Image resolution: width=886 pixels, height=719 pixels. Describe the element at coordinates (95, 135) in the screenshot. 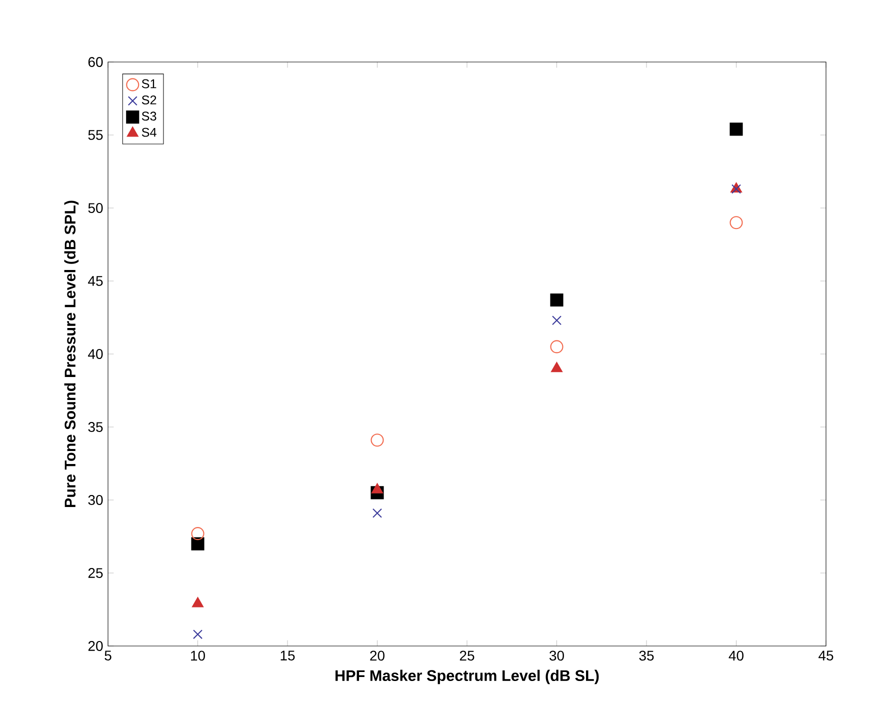

I see `y-tick-label: 55` at that location.